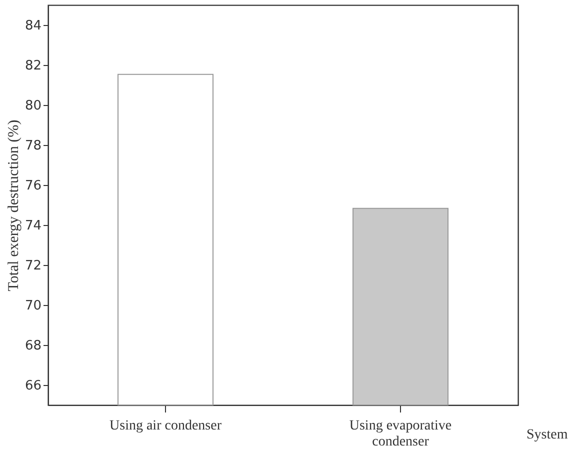 Image resolution: width=579 pixels, height=470 pixels. I want to click on x-tick-label: Using air condenser, so click(166, 426).